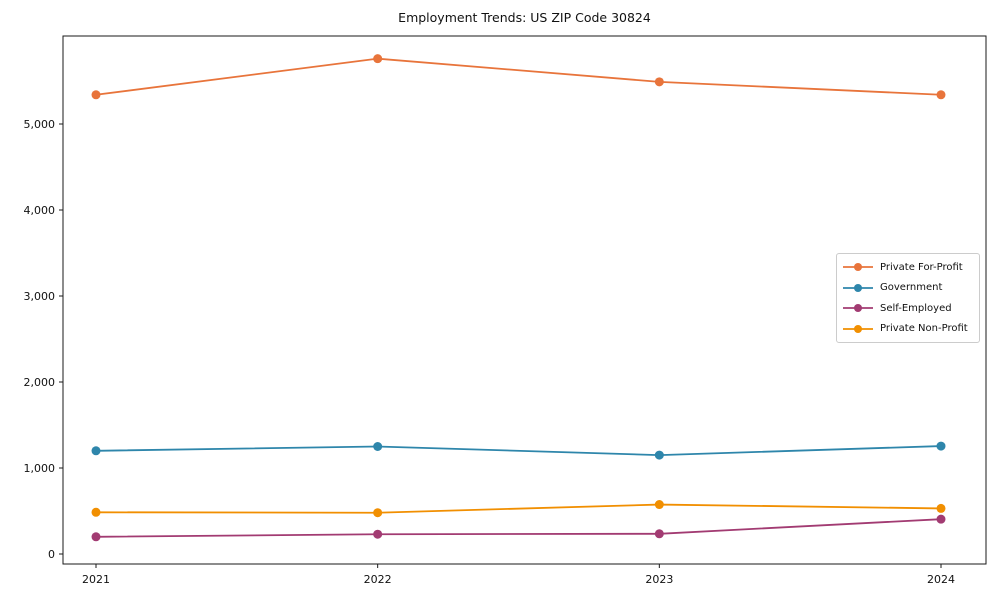  What do you see at coordinates (916, 308) in the screenshot?
I see `legend-label: Self-Employed` at bounding box center [916, 308].